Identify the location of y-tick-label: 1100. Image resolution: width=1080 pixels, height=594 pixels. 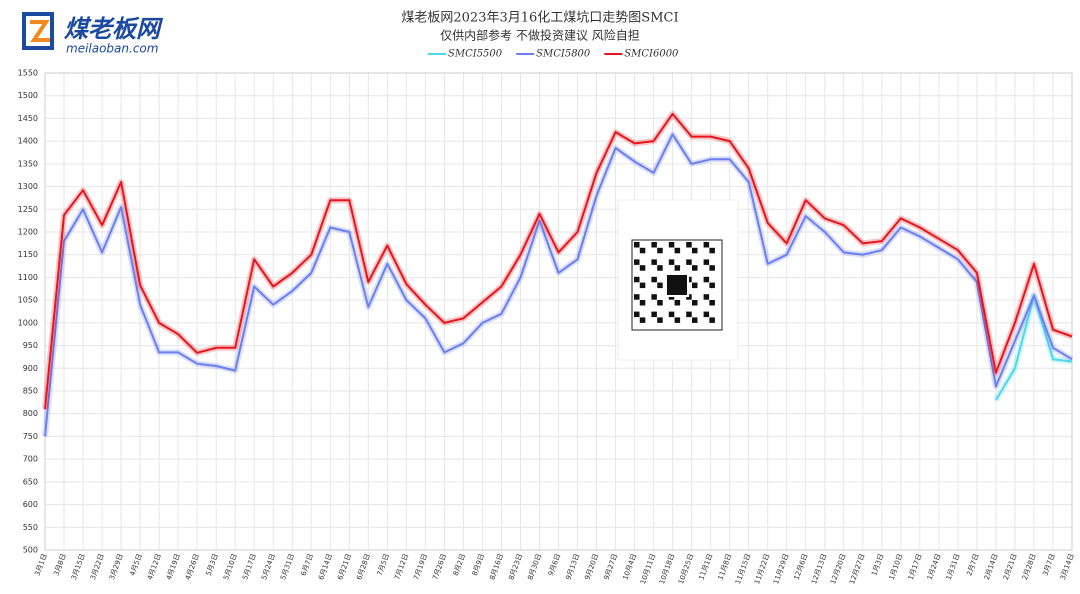
(28, 277).